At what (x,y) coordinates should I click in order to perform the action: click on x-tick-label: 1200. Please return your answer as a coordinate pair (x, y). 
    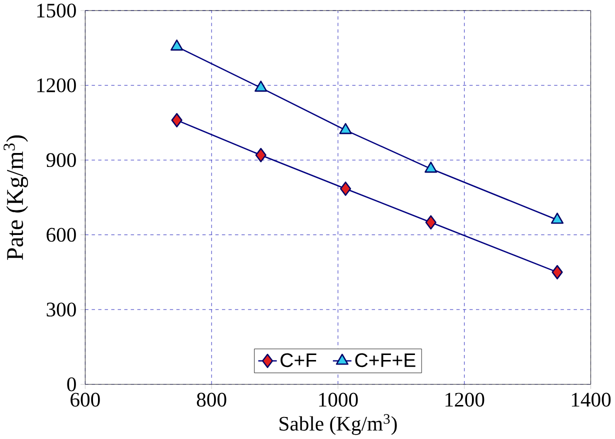
    Looking at the image, I should click on (465, 399).